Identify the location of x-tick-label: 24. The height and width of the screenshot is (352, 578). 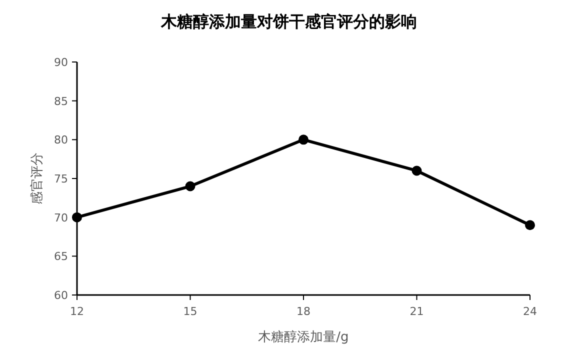
(530, 311).